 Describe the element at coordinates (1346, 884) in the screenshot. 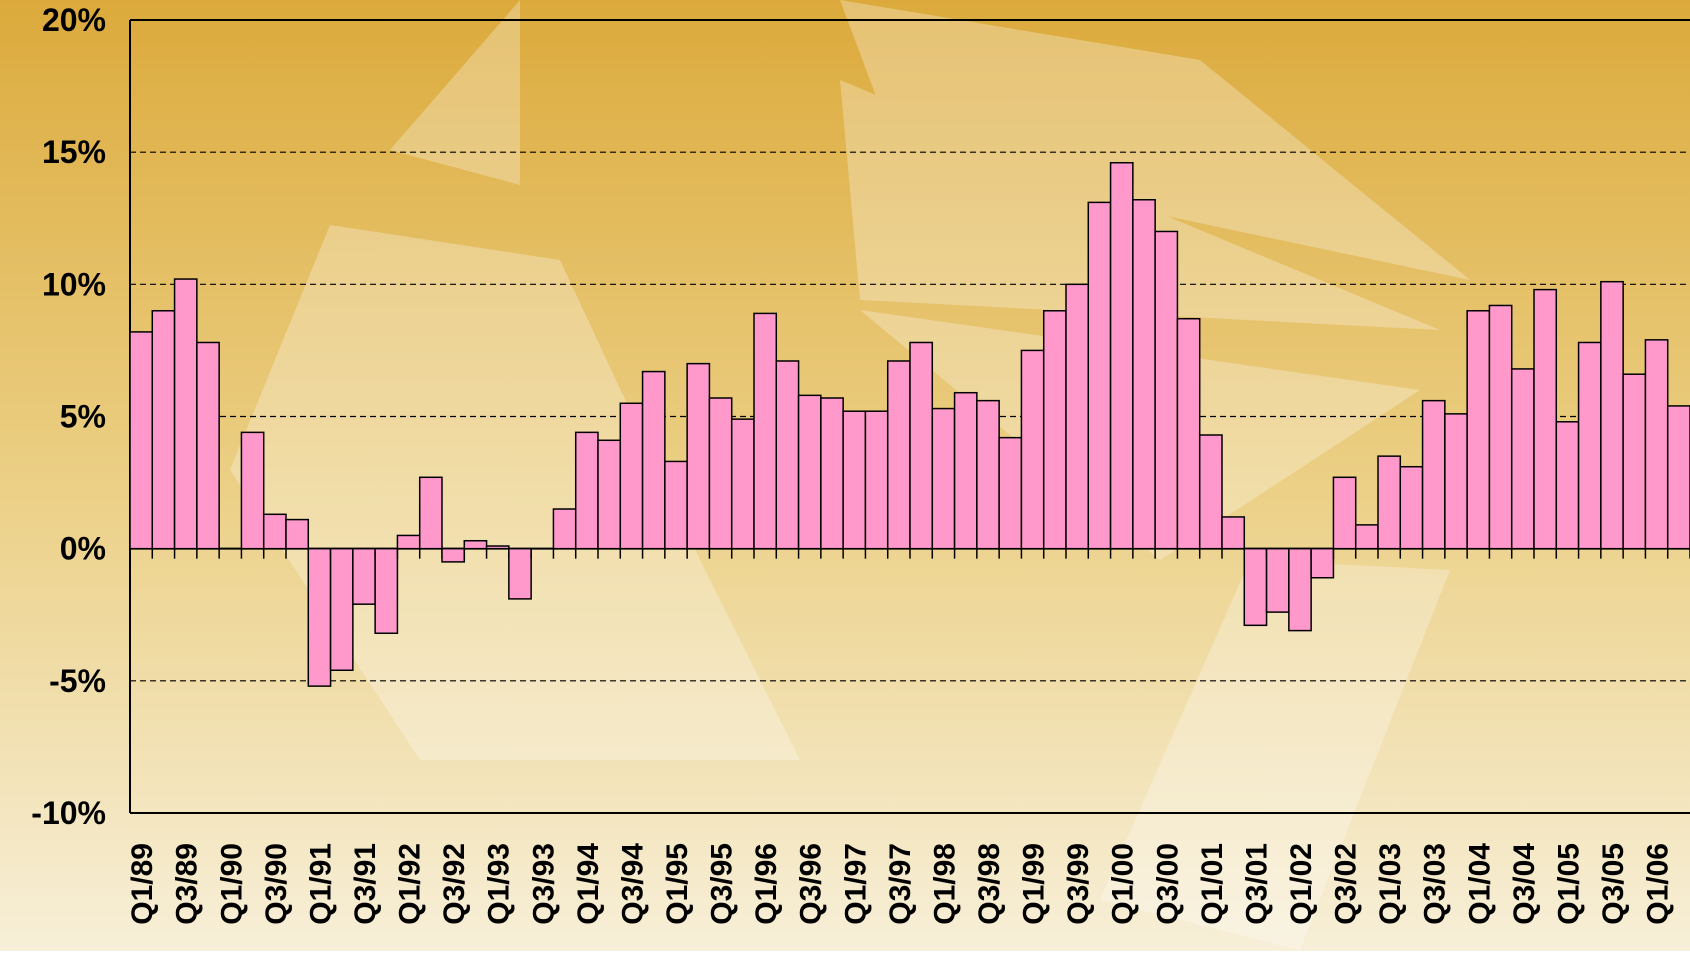

I see `x-tick-label: Q3/02` at that location.